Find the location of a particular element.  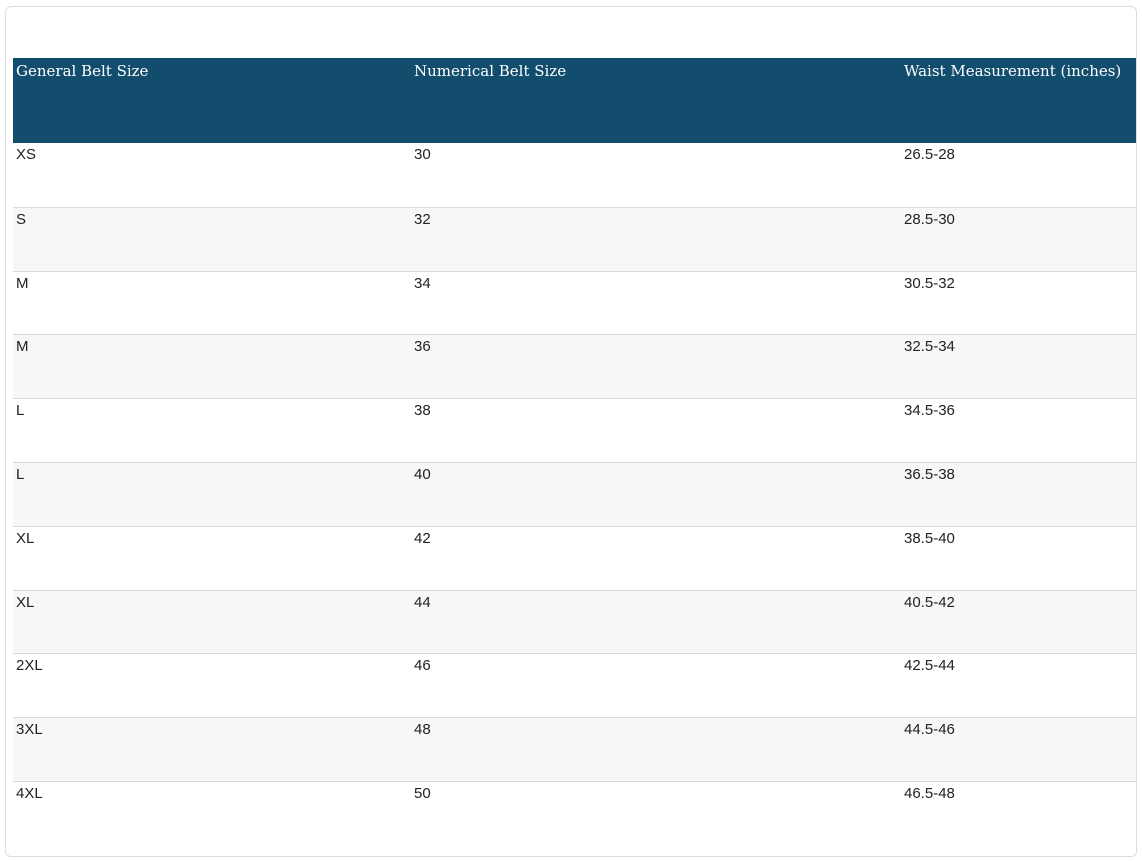

waist-measurement-cell: 32.5-34 is located at coordinates (929, 347).